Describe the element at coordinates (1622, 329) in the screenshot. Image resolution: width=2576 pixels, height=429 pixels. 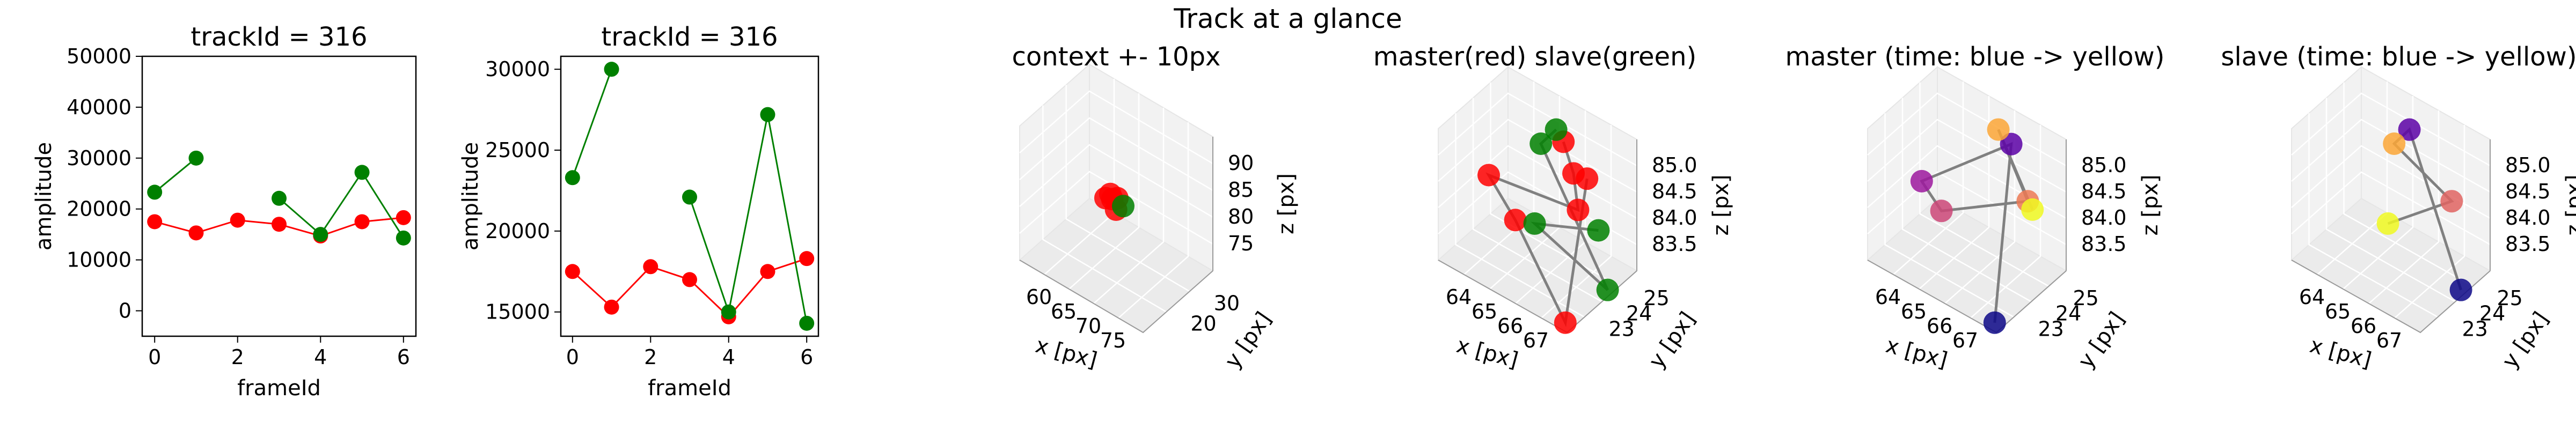
I see `y-tick-label: 23` at that location.